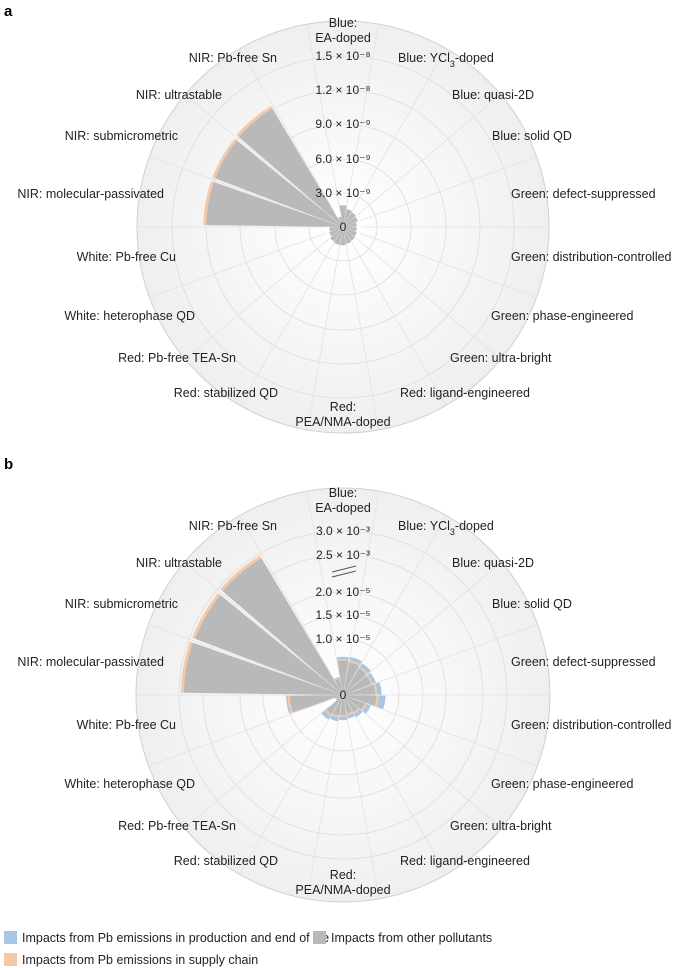 This screenshot has width=685, height=968. Describe the element at coordinates (233, 526) in the screenshot. I see `category-label: NIR: Pb-free Sn` at that location.